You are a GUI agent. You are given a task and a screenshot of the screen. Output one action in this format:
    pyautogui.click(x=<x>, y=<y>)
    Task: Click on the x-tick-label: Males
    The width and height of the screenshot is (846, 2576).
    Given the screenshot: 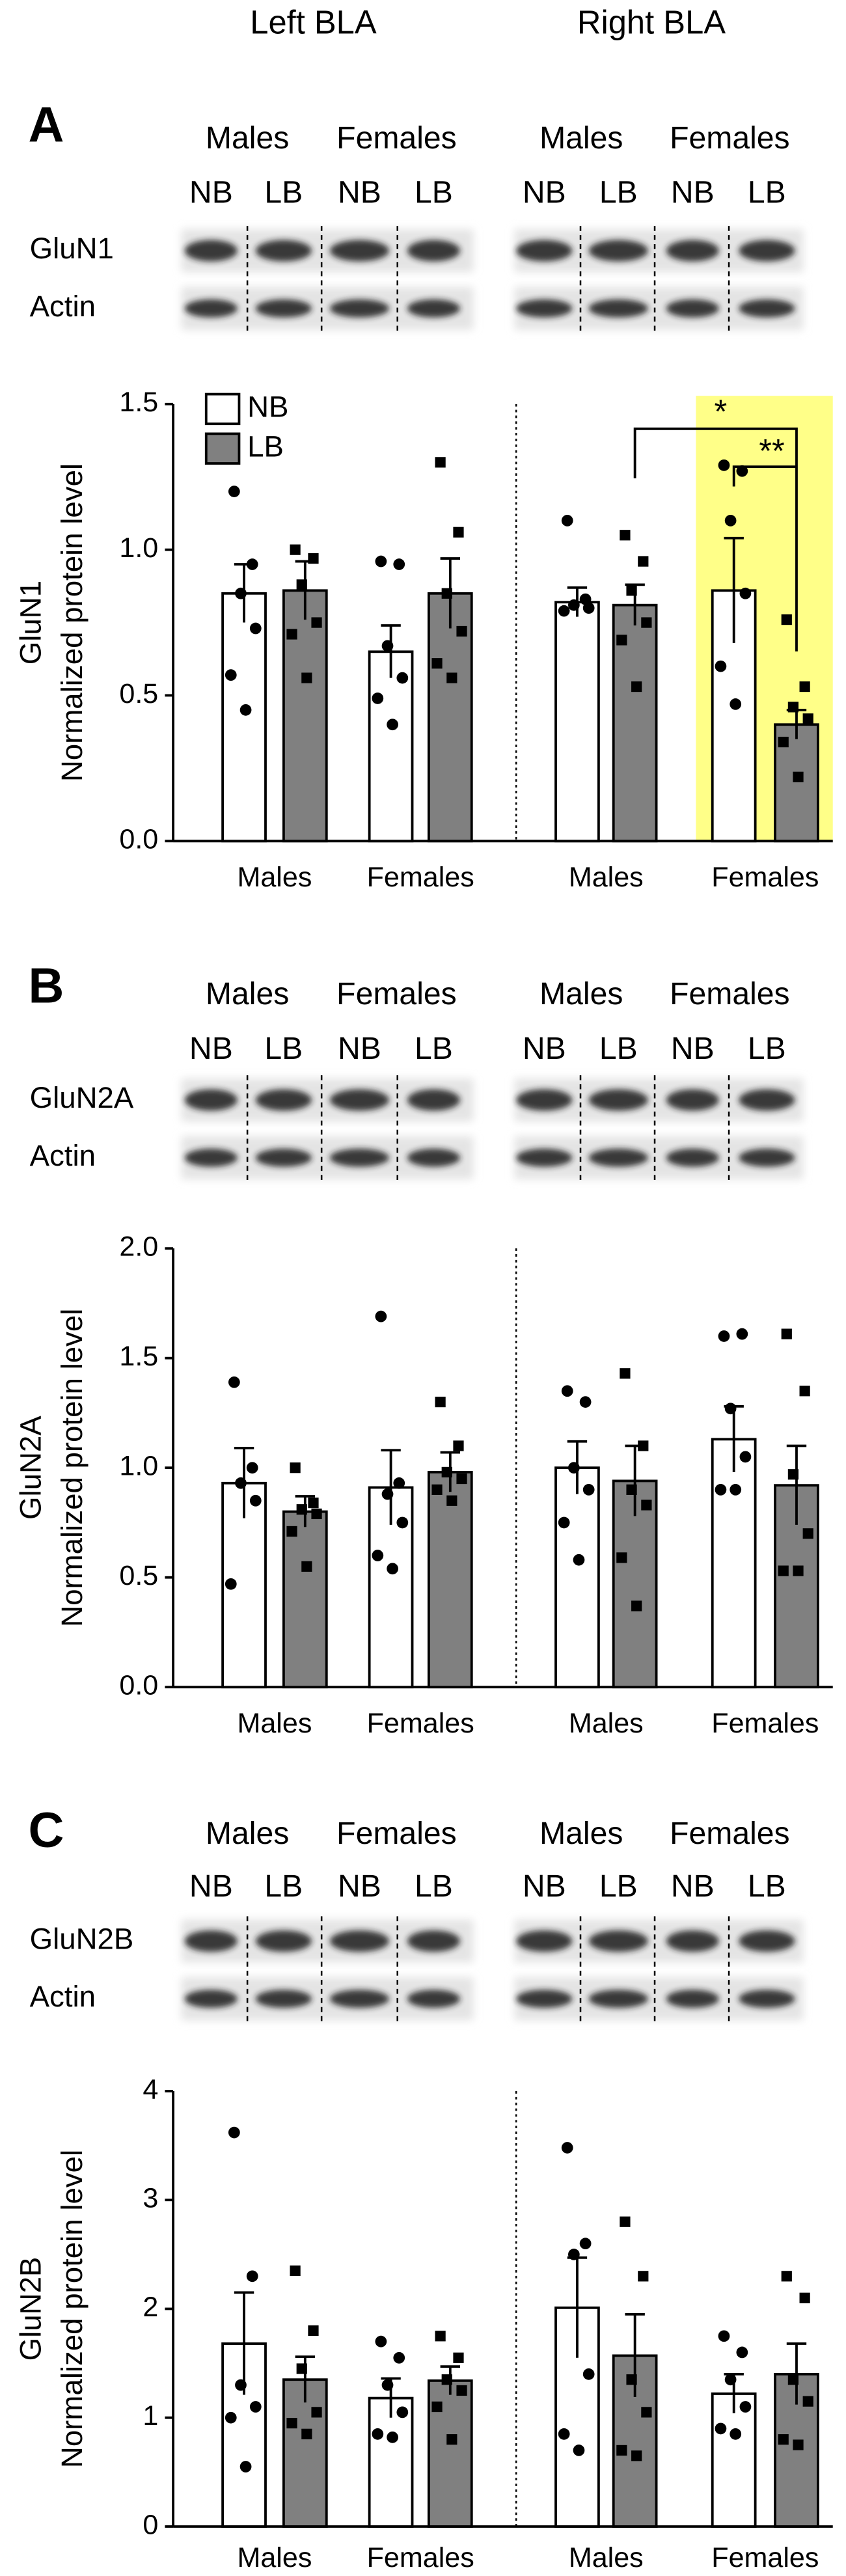 What is the action you would take?
    pyautogui.click(x=274, y=878)
    